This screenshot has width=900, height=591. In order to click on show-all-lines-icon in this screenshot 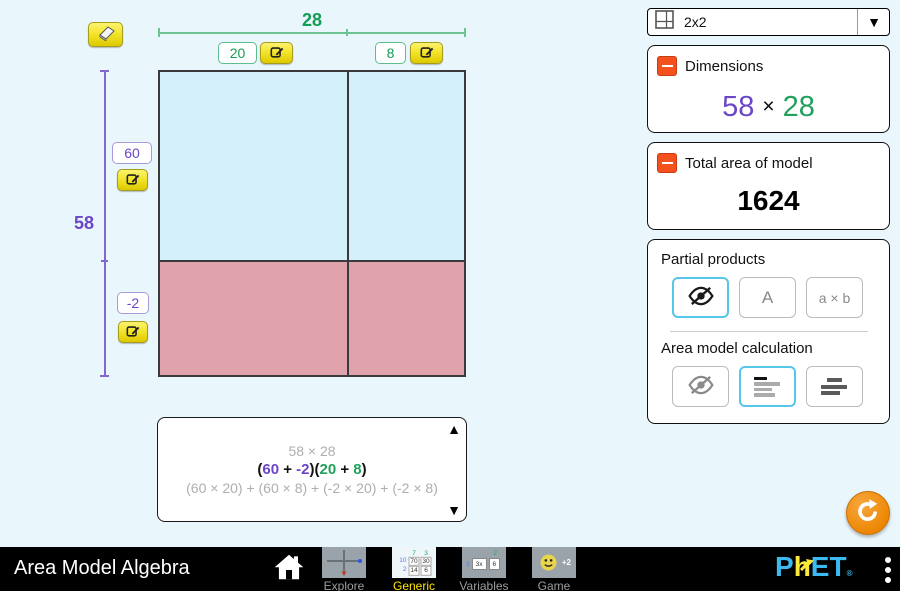, I will do `click(834, 386)`.